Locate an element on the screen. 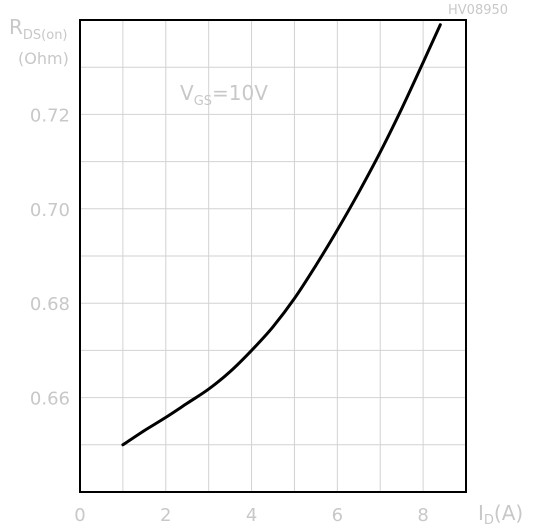  x-axis-label-main: I is located at coordinates (481, 513).